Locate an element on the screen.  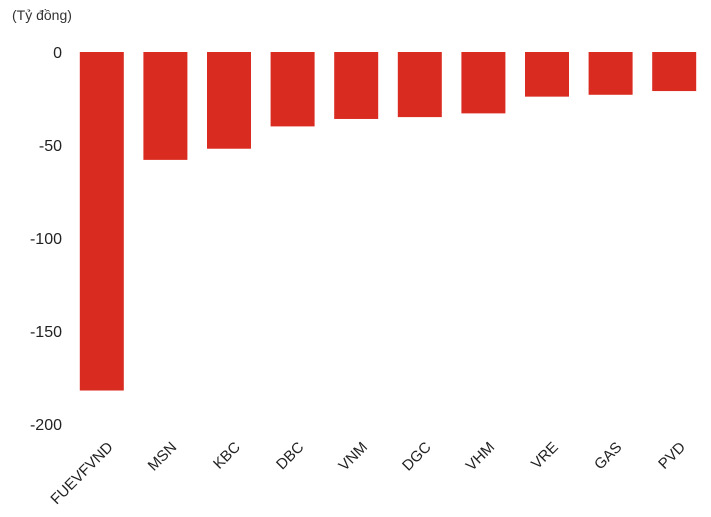
x-tick-label: VNM is located at coordinates (353, 457).